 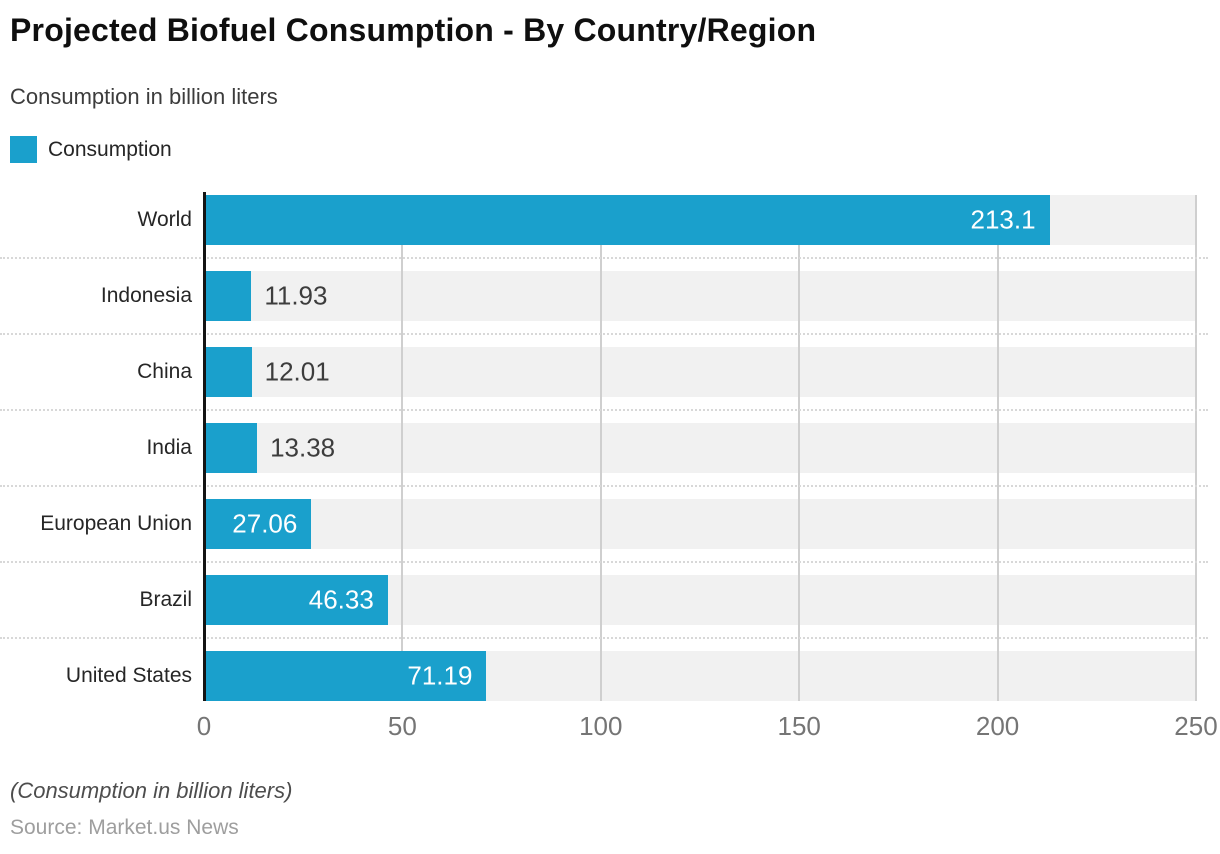 What do you see at coordinates (164, 371) in the screenshot?
I see `category-label: China` at bounding box center [164, 371].